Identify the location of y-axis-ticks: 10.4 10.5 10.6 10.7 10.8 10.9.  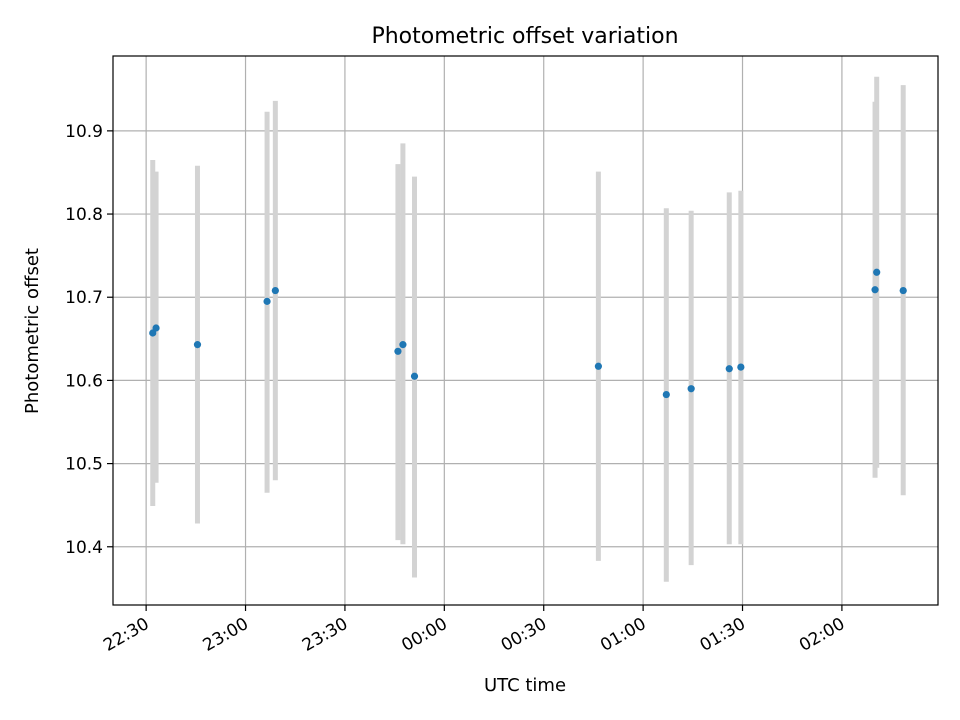
(89, 340).